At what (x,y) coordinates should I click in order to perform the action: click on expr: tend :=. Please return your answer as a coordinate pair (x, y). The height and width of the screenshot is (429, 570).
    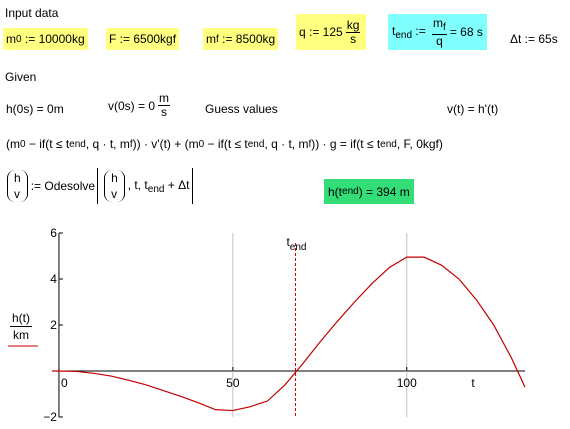
    Looking at the image, I should click on (410, 32).